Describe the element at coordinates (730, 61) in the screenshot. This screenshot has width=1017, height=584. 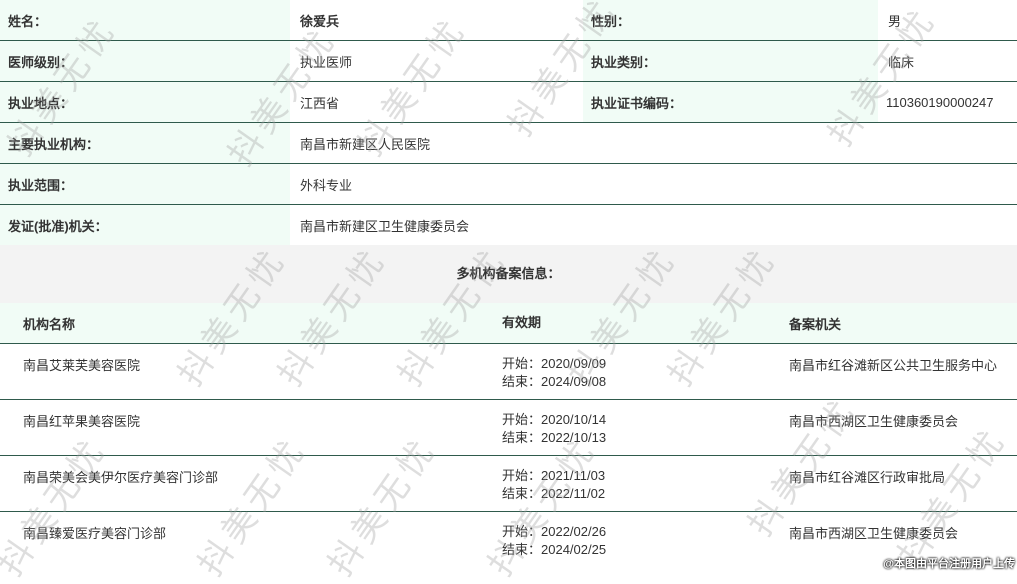
I see `category-label: 执业类别：` at that location.